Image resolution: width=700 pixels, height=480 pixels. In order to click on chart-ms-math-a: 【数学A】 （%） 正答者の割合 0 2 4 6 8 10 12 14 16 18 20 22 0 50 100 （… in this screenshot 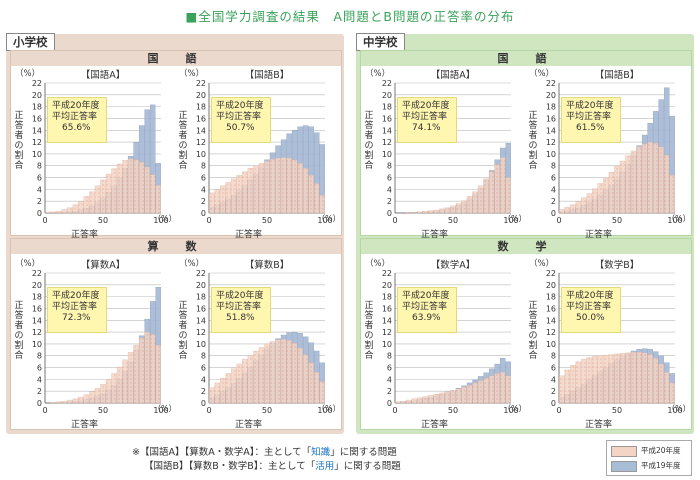, I will do `click(444, 346)`.